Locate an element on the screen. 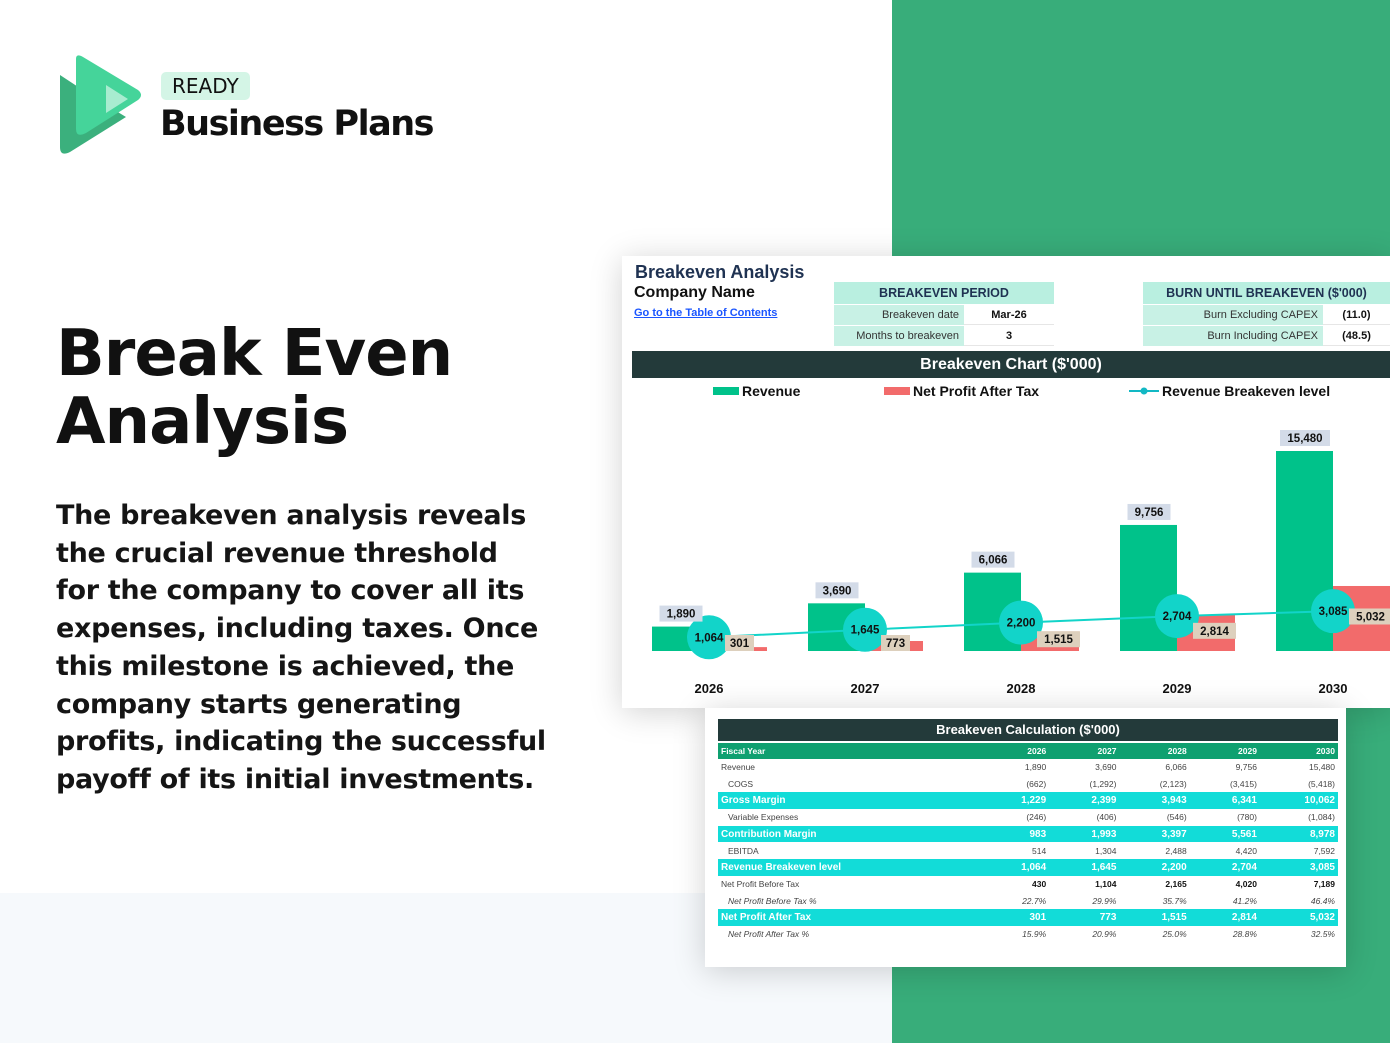 Image resolution: width=1390 pixels, height=1043 pixels. table-cell: 25.0% is located at coordinates (1174, 934).